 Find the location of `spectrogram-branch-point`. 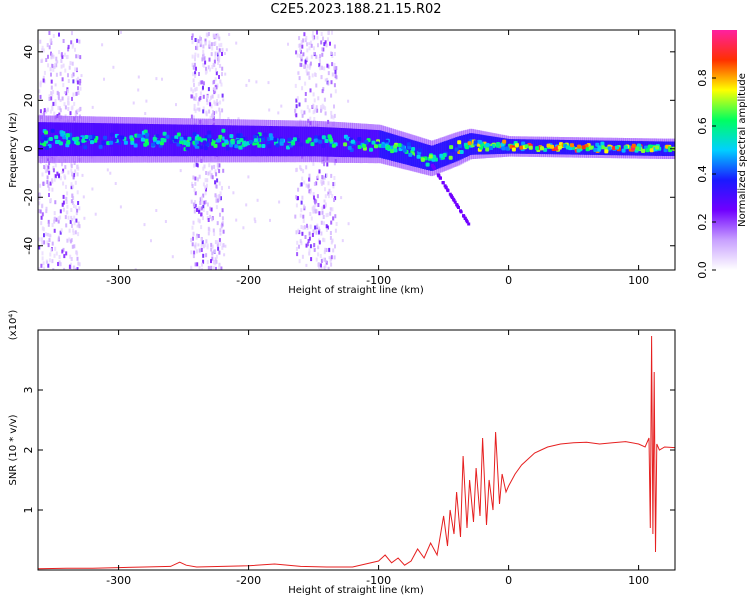

spectrogram-branch-point is located at coordinates (467, 222).